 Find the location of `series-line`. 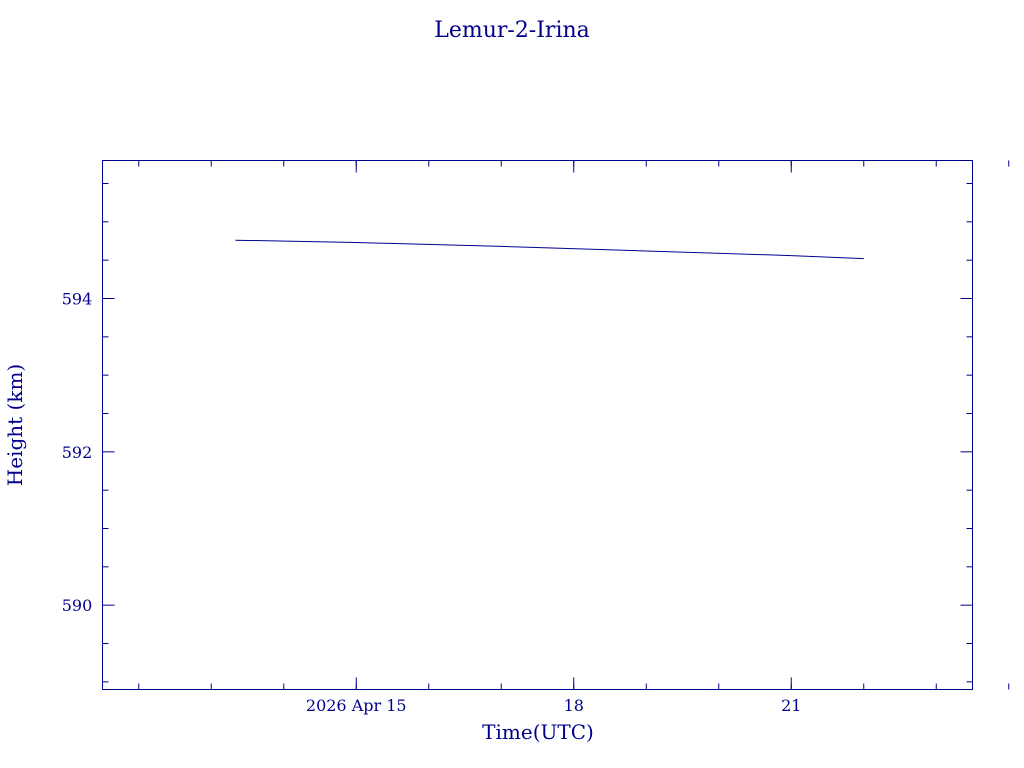

series-line is located at coordinates (549, 249).